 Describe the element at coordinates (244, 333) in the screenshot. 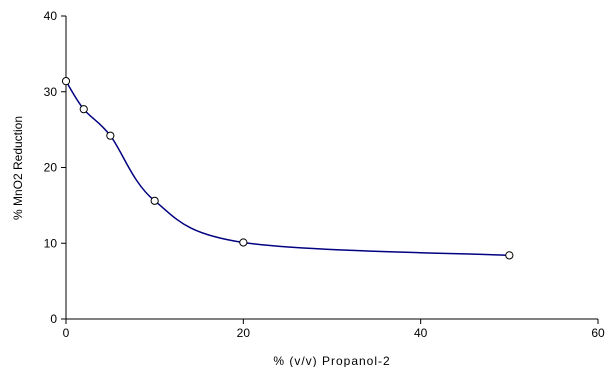

I see `x-tick-label: 20` at that location.